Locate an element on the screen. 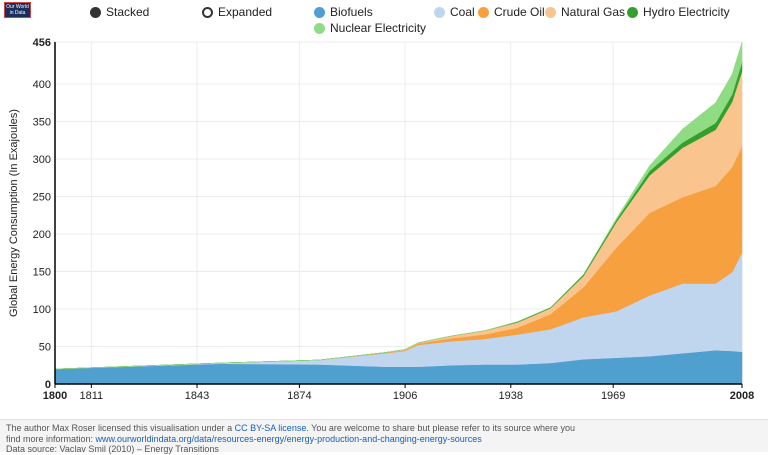 This screenshot has height=455, width=768. hydro-electricity-swatch-icon is located at coordinates (632, 12).